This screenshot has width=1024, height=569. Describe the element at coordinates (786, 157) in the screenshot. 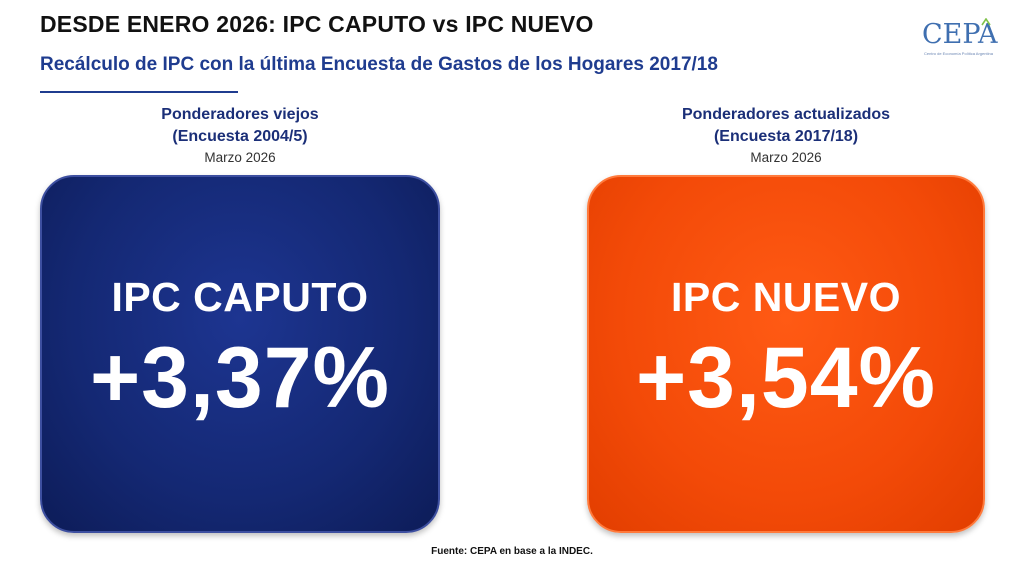

I see `right-date: Marzo 2026` at that location.